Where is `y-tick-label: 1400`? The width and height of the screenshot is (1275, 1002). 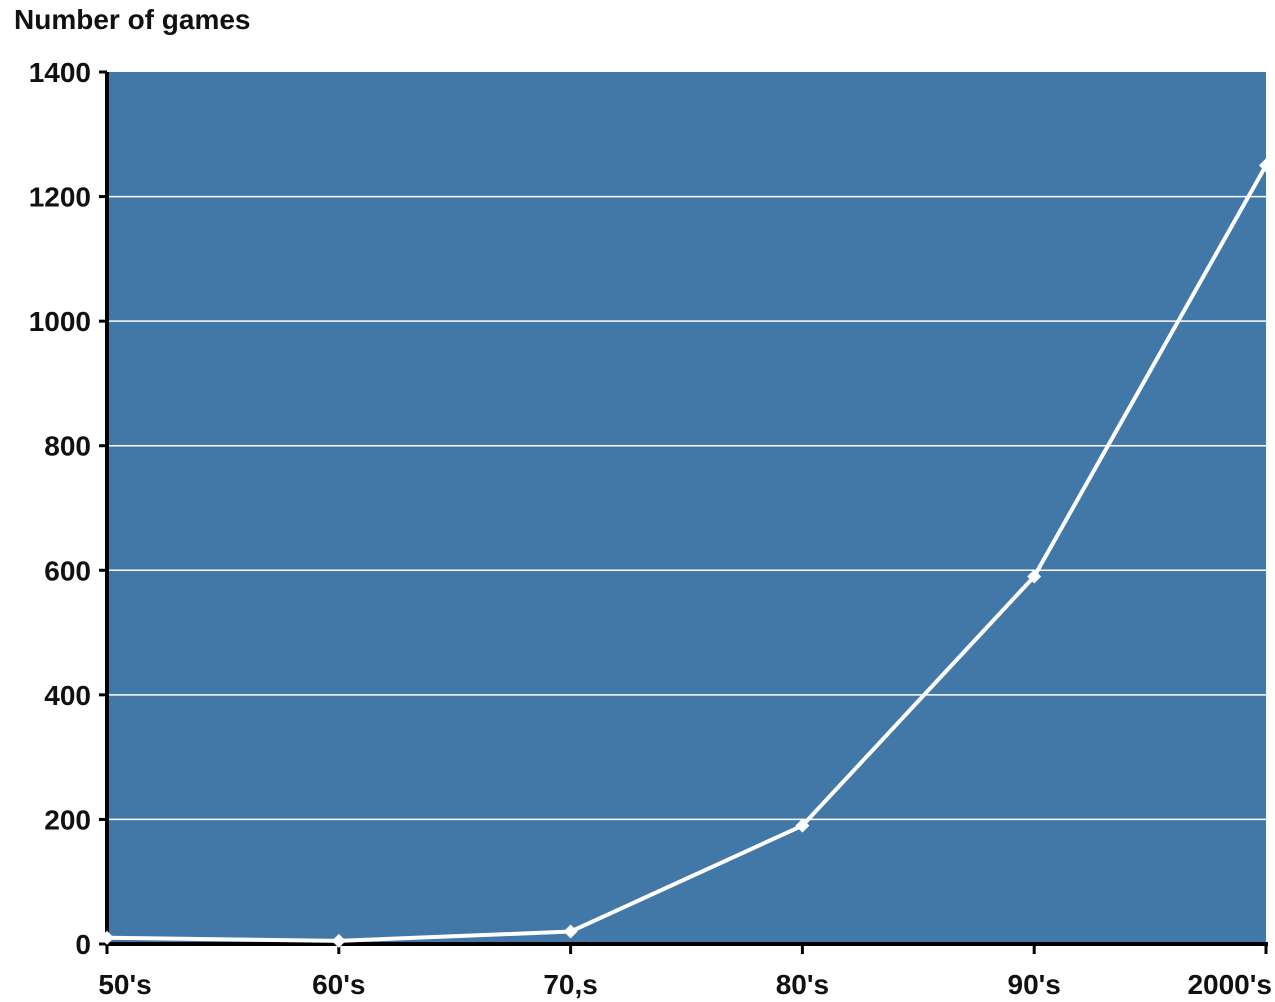
y-tick-label: 1400 is located at coordinates (60, 72).